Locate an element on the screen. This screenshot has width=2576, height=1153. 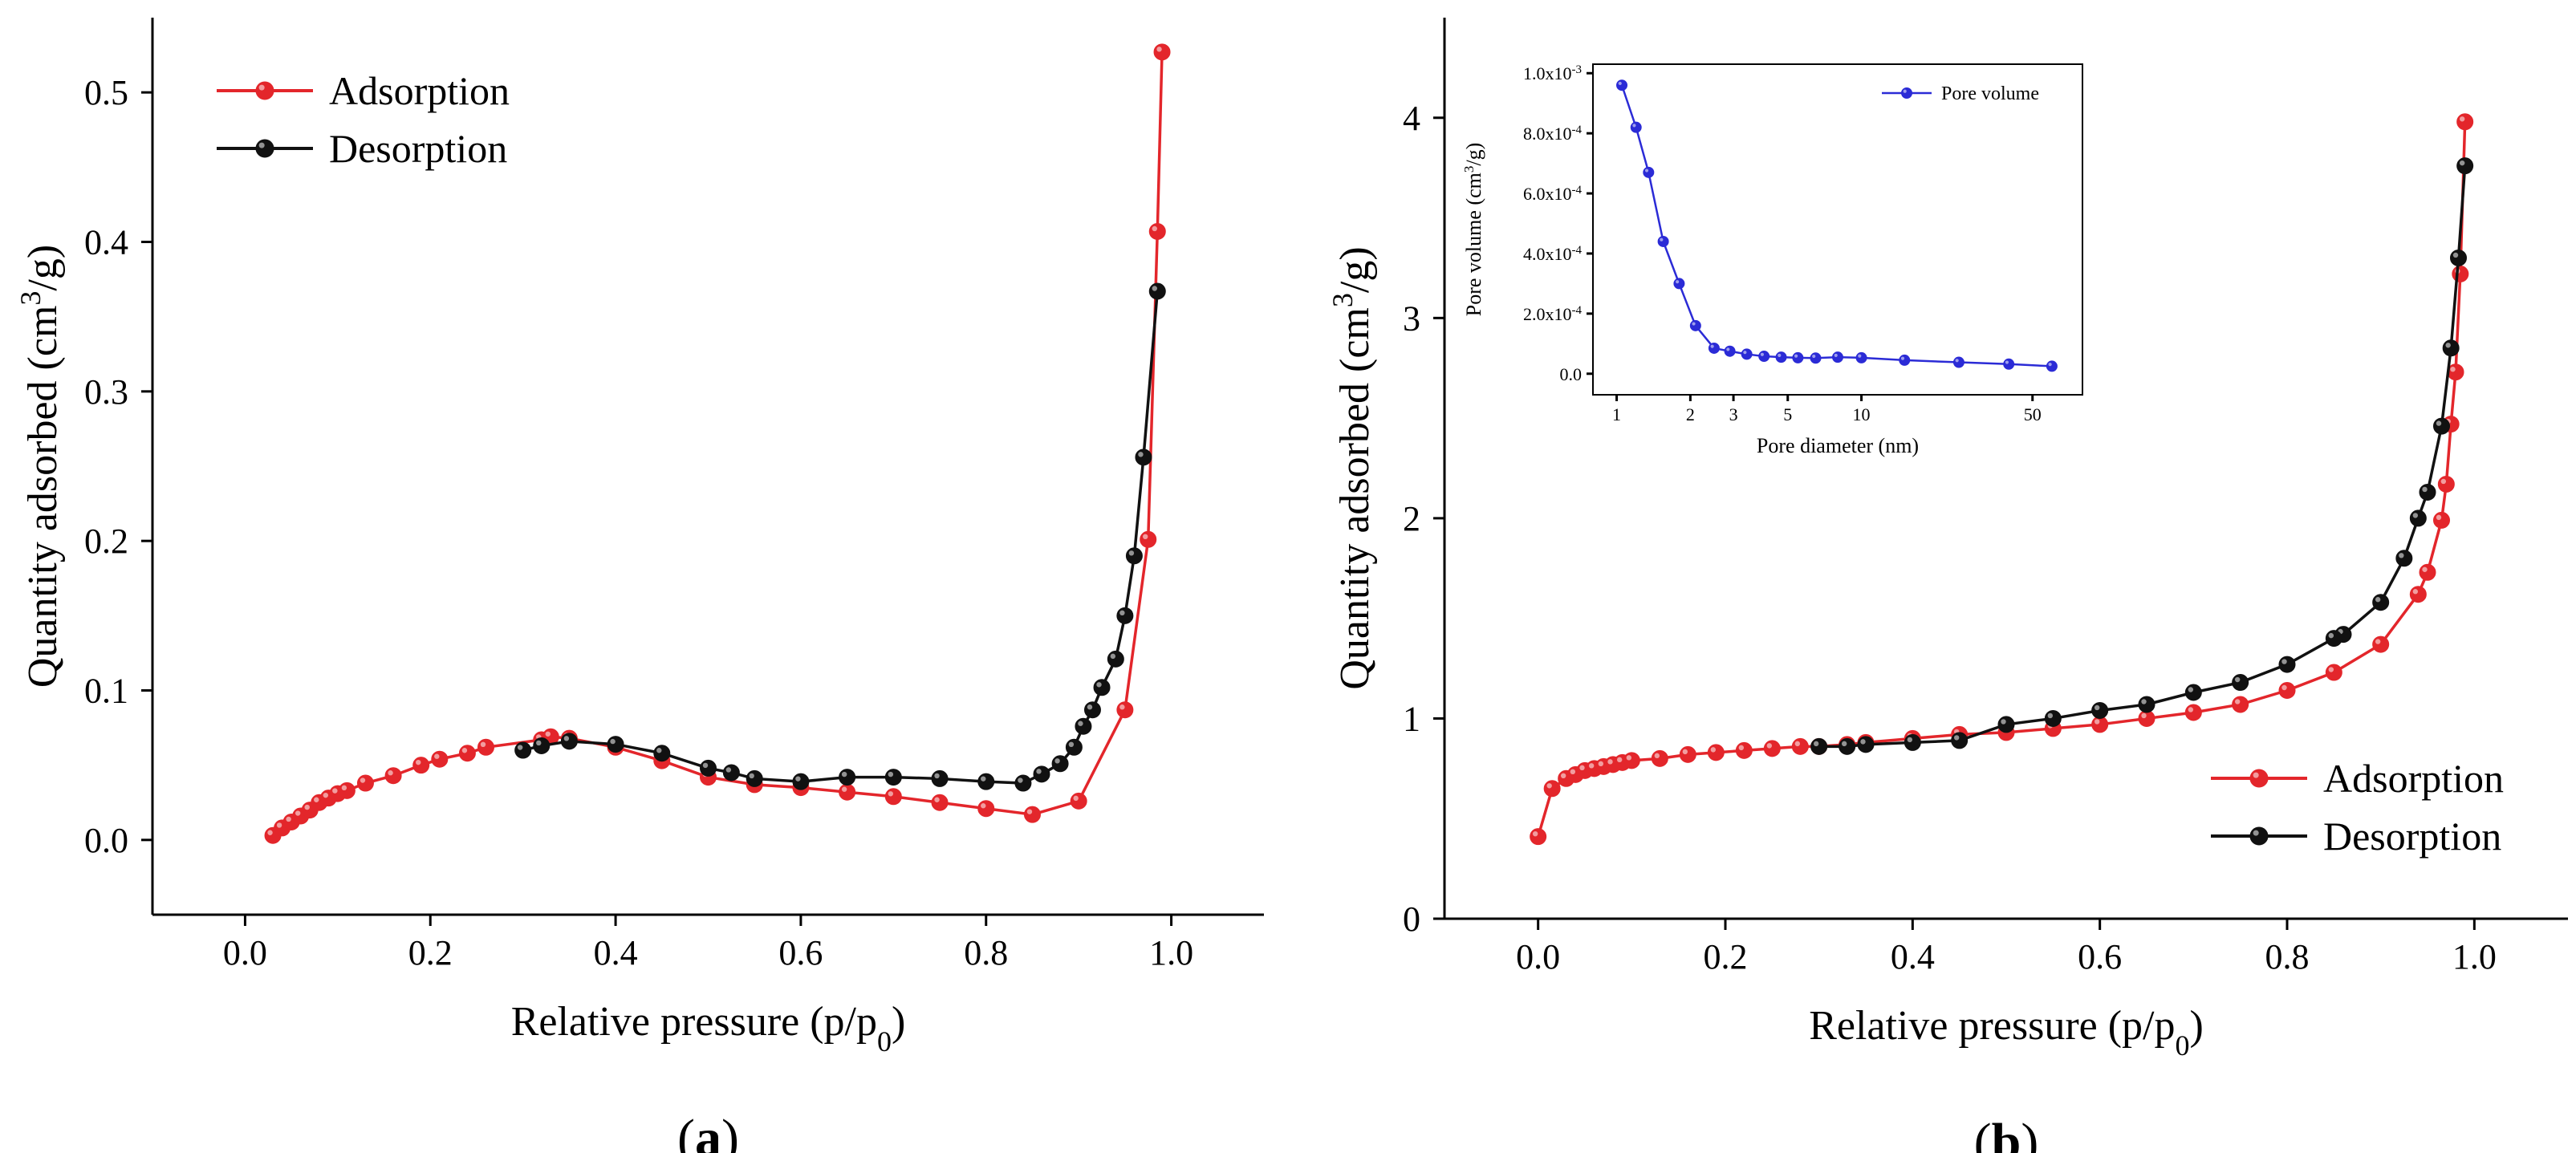
x-axis-title: Relative pressure (p/p0) is located at coordinates (708, 1029).